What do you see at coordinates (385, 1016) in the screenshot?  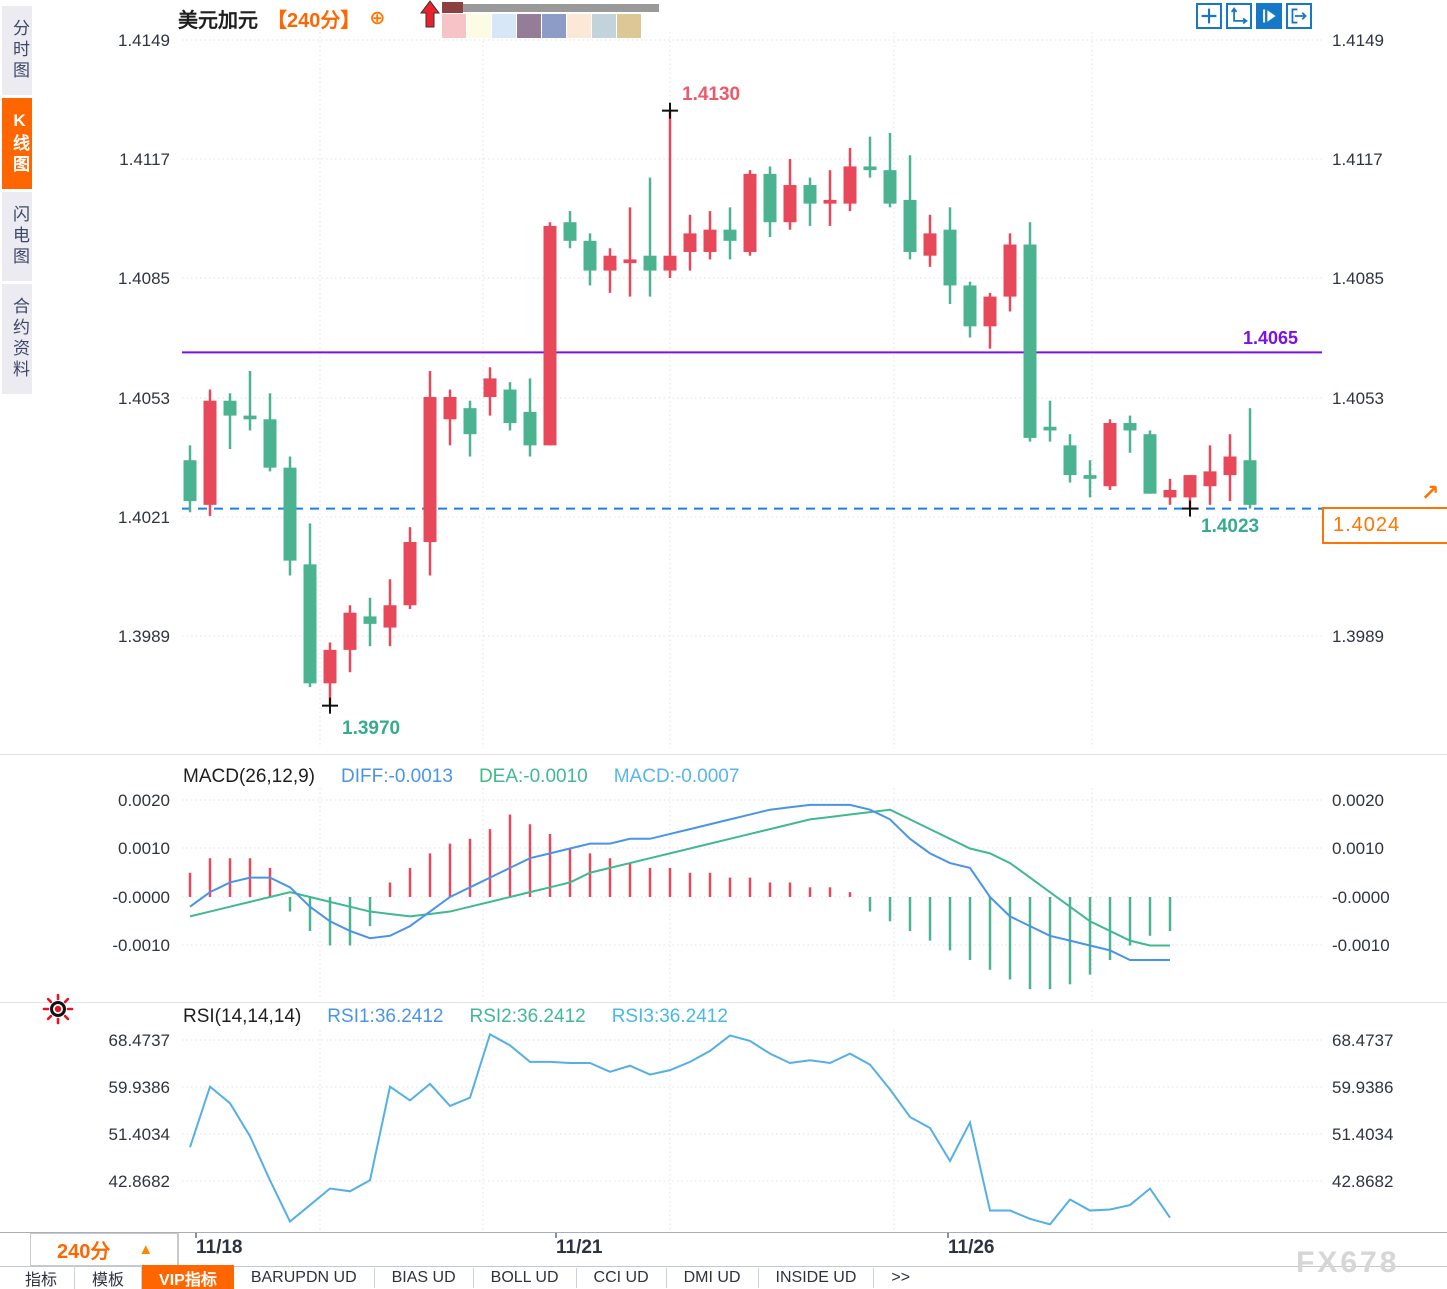 I see `rsi1-value: RSI1:36.2412` at bounding box center [385, 1016].